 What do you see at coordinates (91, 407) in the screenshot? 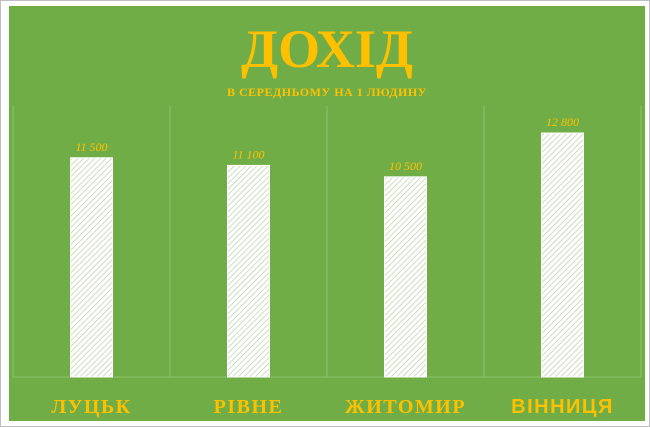
I see `category-label-1: ЛУЦЬК` at bounding box center [91, 407].